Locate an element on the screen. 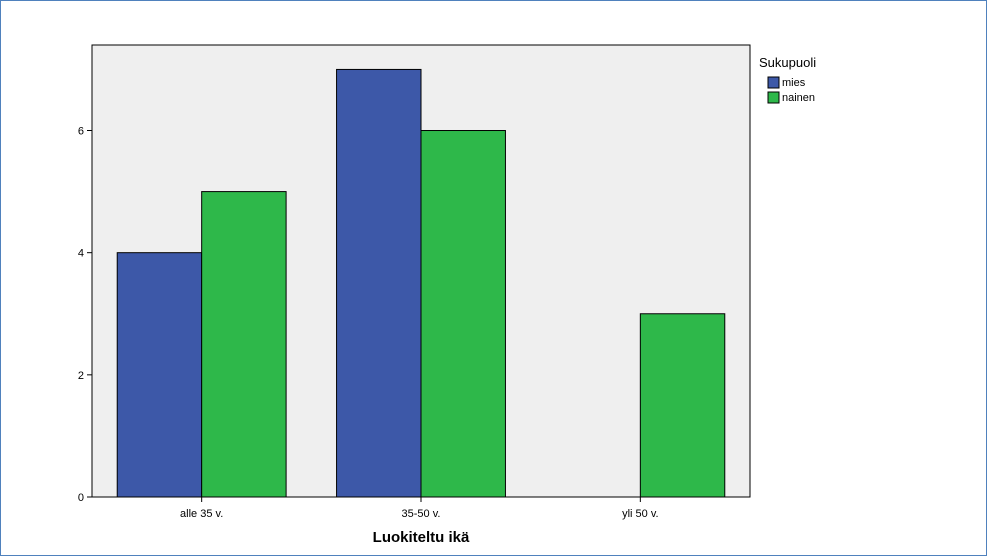  x-axis: alle 35 v. 35-50 v. yli 50 v. is located at coordinates (419, 508).